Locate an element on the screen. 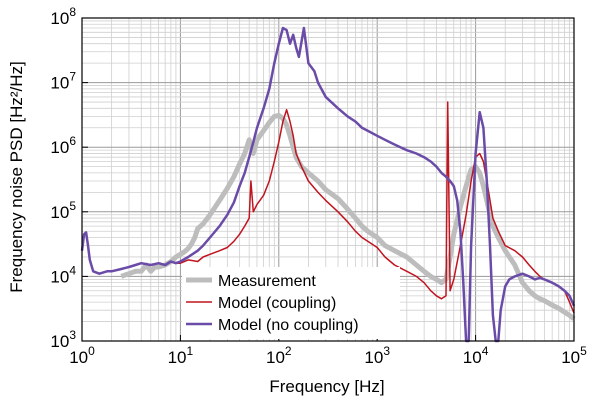 This screenshot has width=592, height=405. x-tick-label: 10² is located at coordinates (279, 355).